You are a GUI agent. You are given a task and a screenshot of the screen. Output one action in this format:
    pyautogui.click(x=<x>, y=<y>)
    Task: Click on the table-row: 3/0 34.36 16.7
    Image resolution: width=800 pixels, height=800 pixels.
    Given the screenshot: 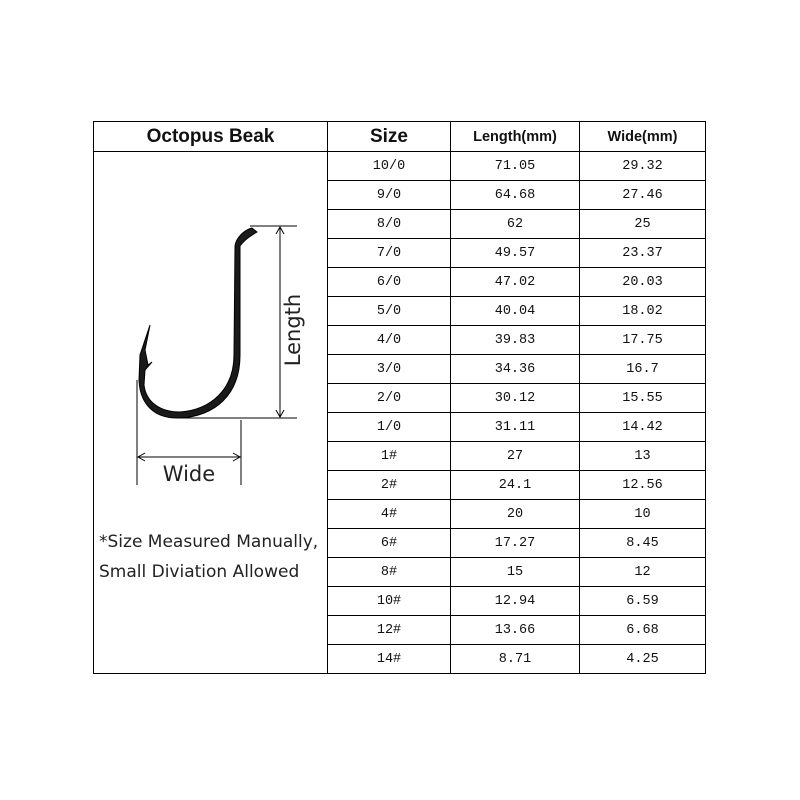 What is the action you would take?
    pyautogui.click(x=400, y=369)
    